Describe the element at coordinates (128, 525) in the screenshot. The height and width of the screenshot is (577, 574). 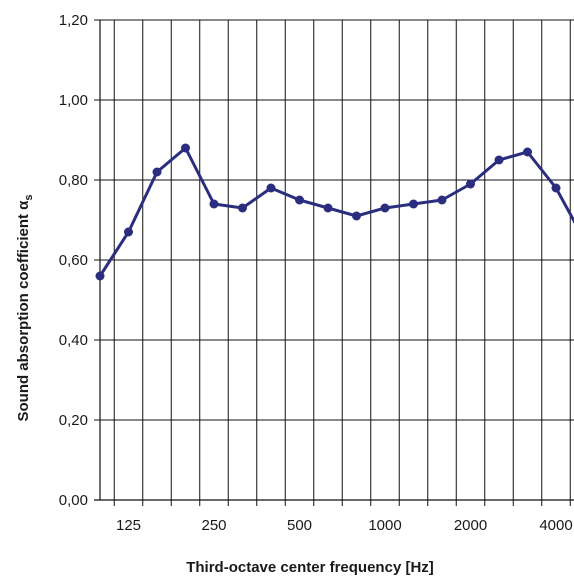
I see `x-tick-label: 125` at that location.